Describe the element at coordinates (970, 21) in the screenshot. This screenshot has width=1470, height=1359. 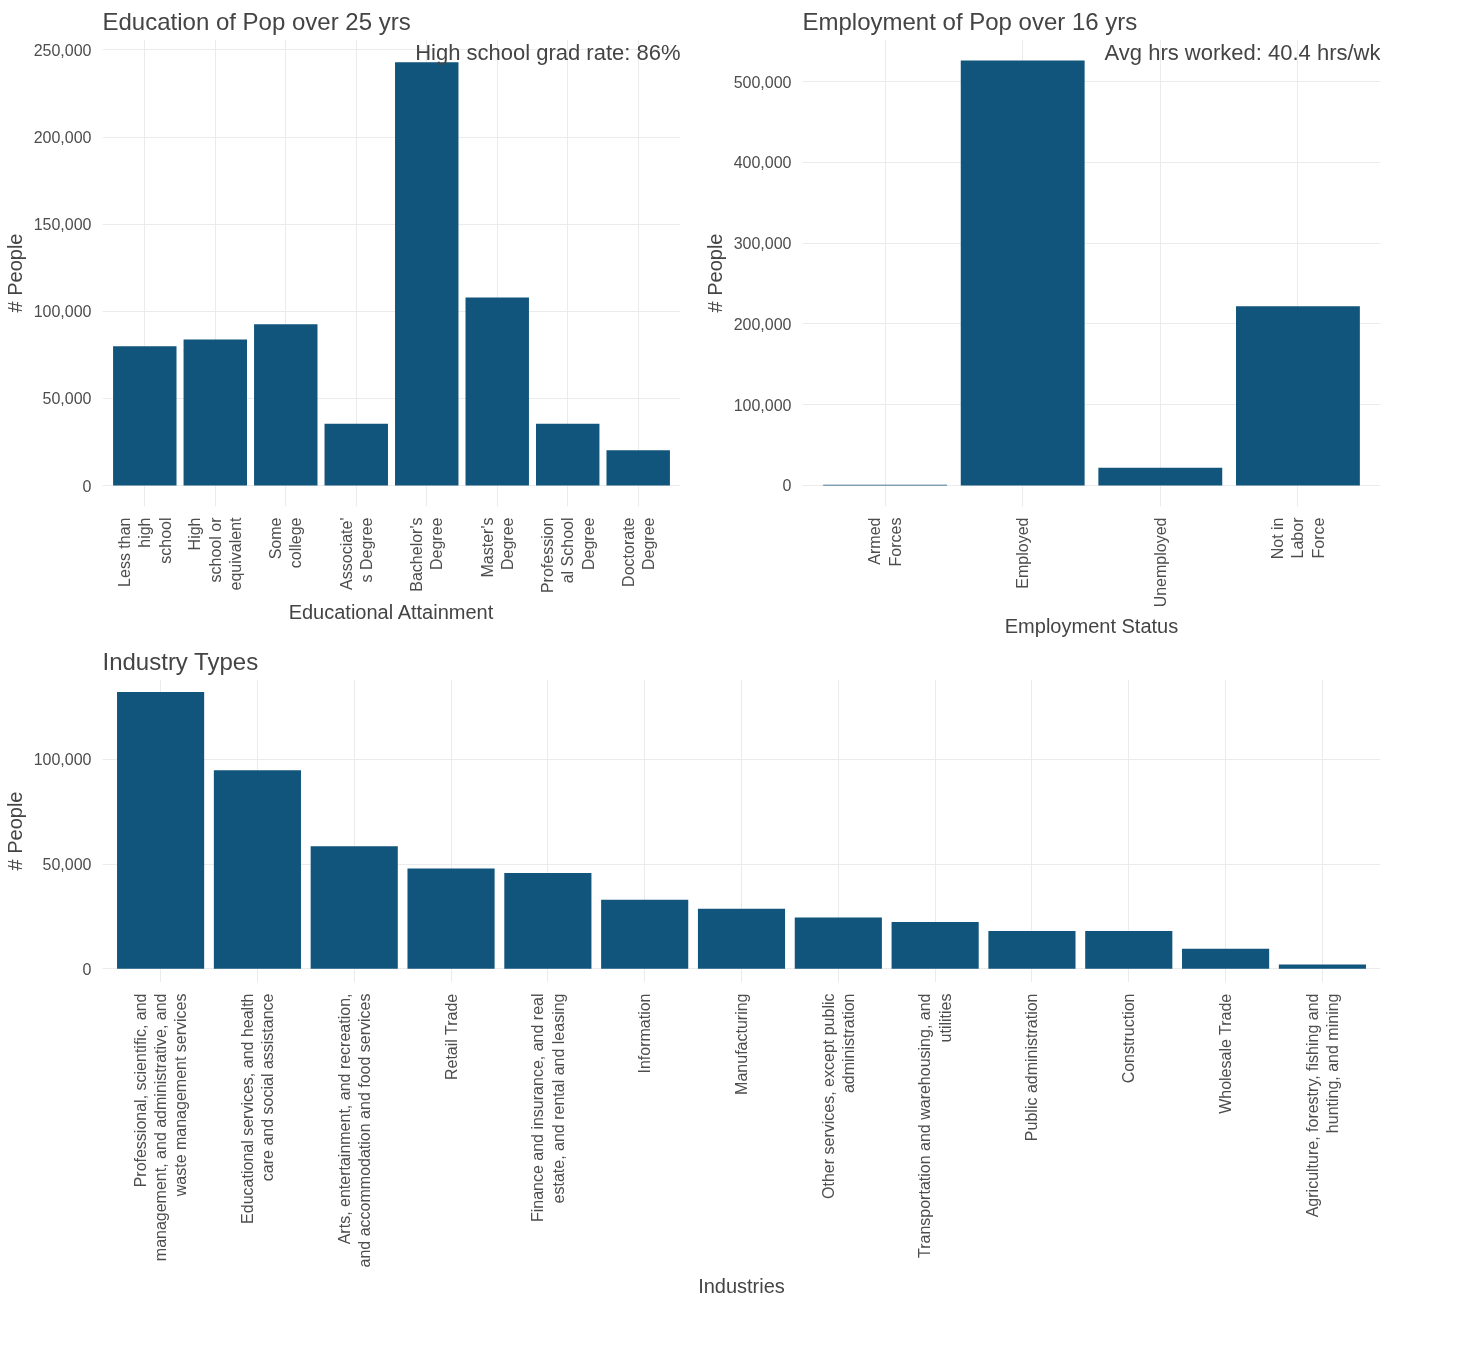
I see `chart-title: Employment of Pop over 16 yrs` at that location.